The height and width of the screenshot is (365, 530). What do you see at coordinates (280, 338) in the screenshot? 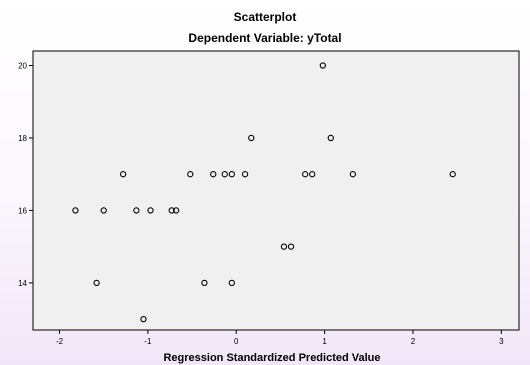
I see `x-axis: -2 -1 0 1 2 3` at bounding box center [280, 338].